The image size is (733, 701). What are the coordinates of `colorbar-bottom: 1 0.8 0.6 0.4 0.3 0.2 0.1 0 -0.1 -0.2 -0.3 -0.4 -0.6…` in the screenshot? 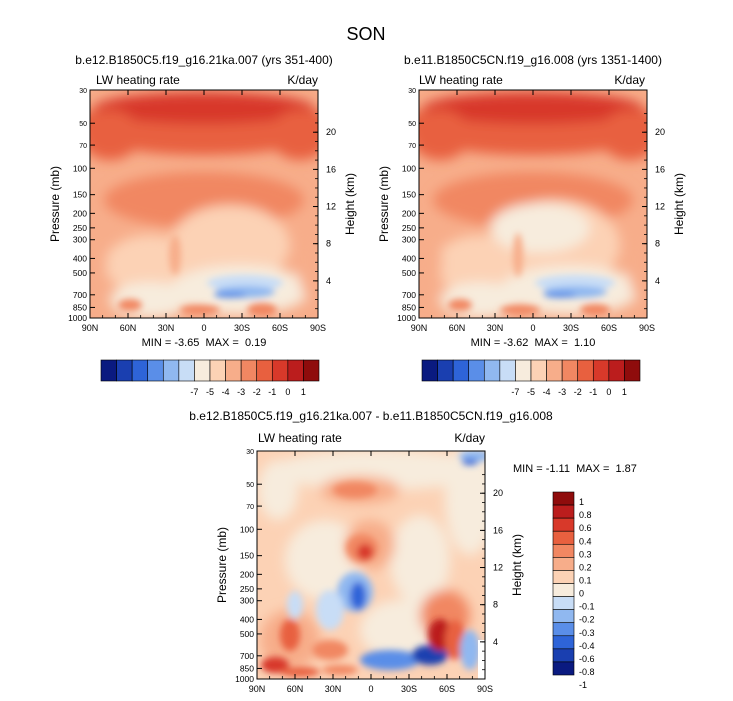 It's located at (573, 590).